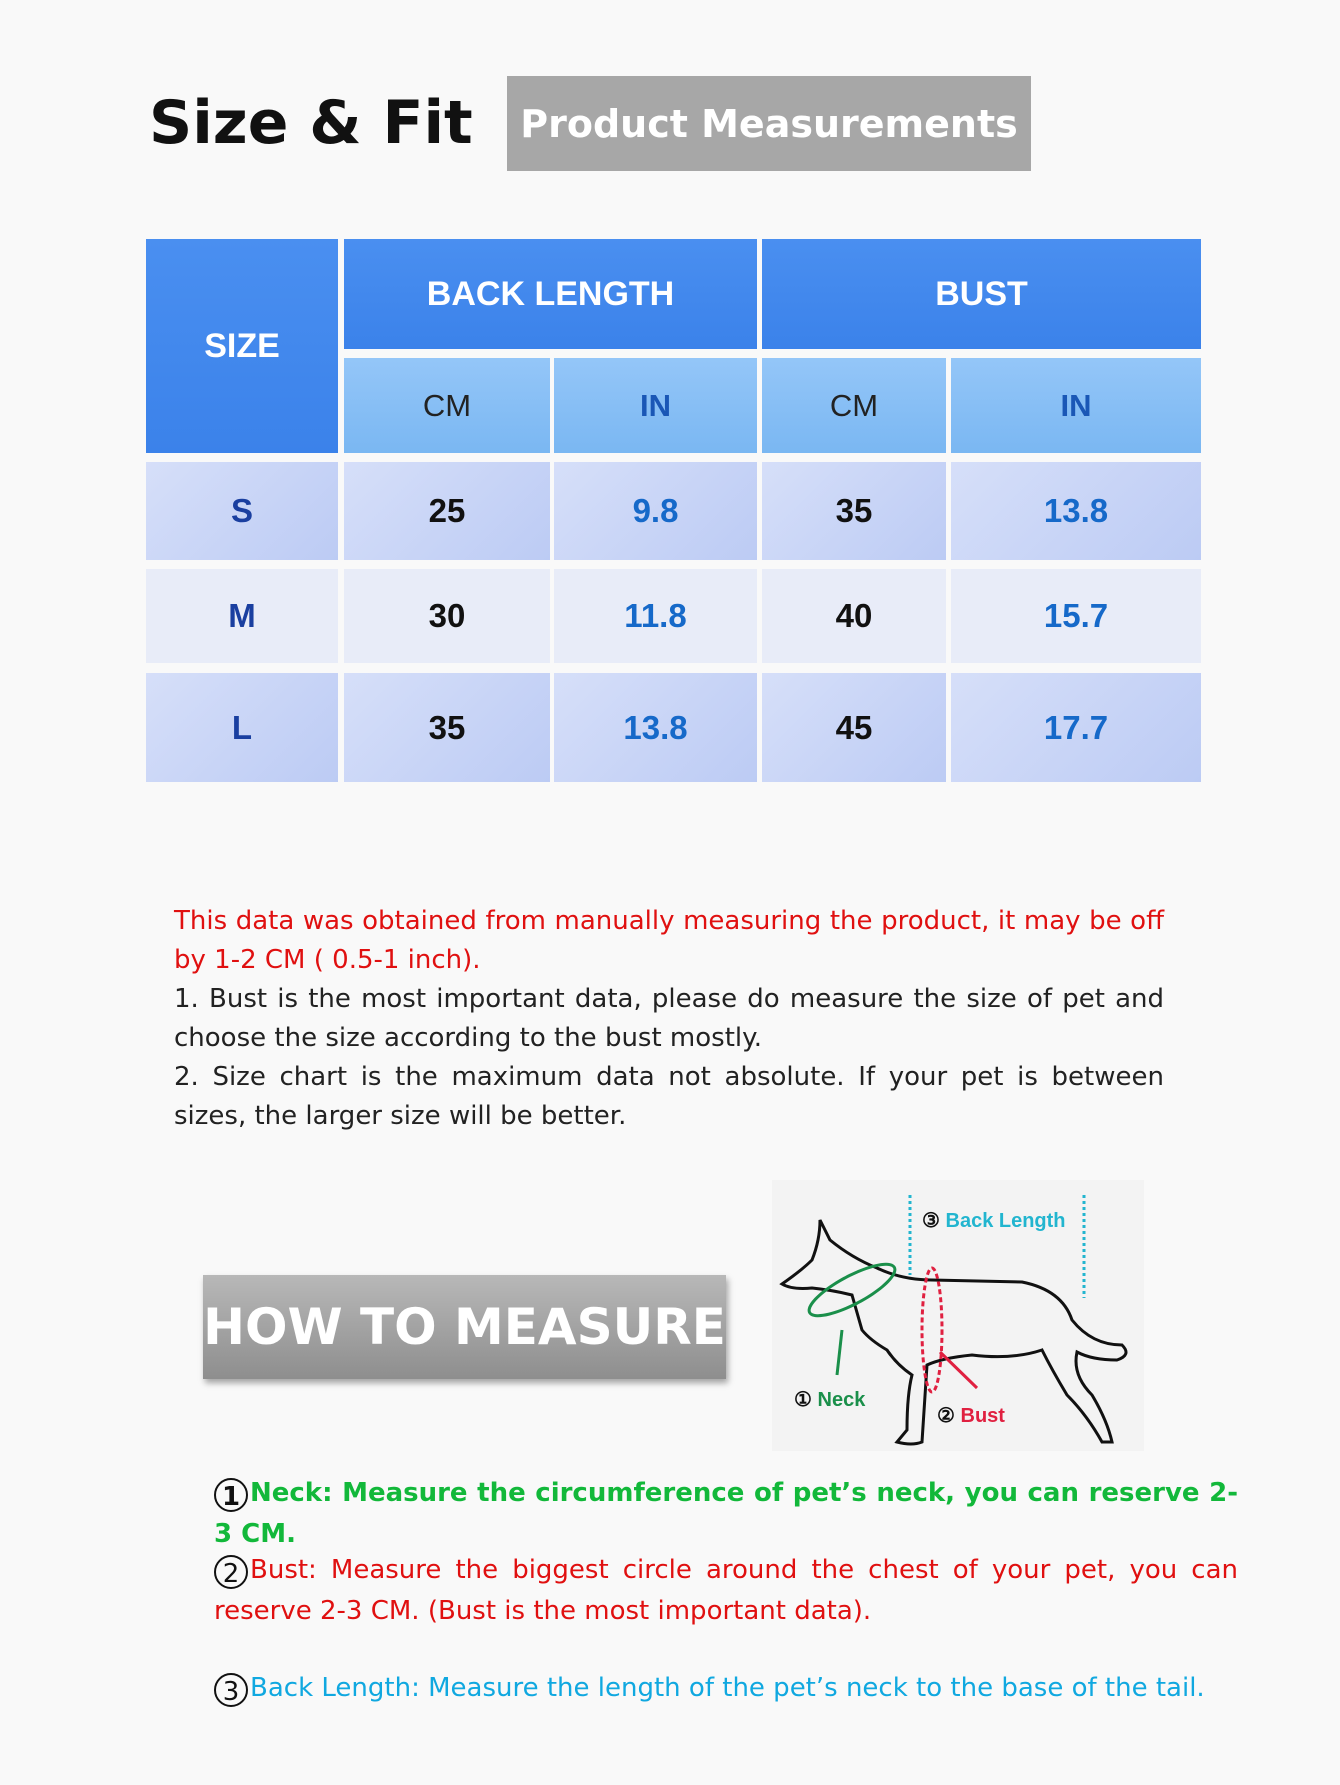  Describe the element at coordinates (953, 1320) in the screenshot. I see `dog-silhouette-icon: ③ Back Length ① Neck ② Bust` at that location.